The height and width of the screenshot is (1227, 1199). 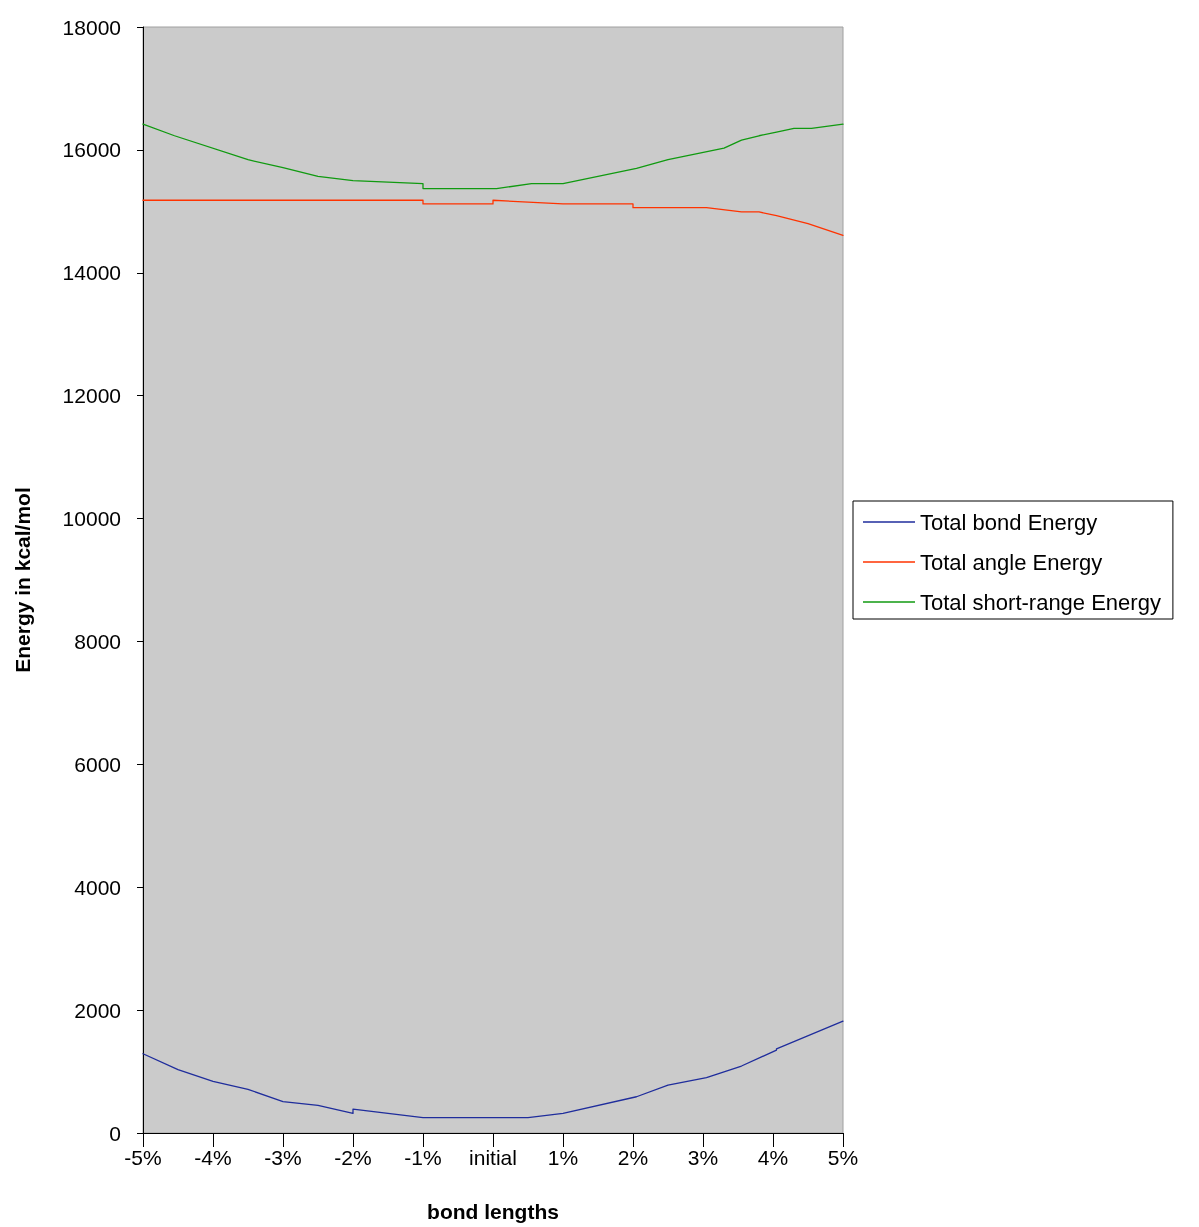 What do you see at coordinates (283, 1157) in the screenshot?
I see `x-tick-label: -3%` at bounding box center [283, 1157].